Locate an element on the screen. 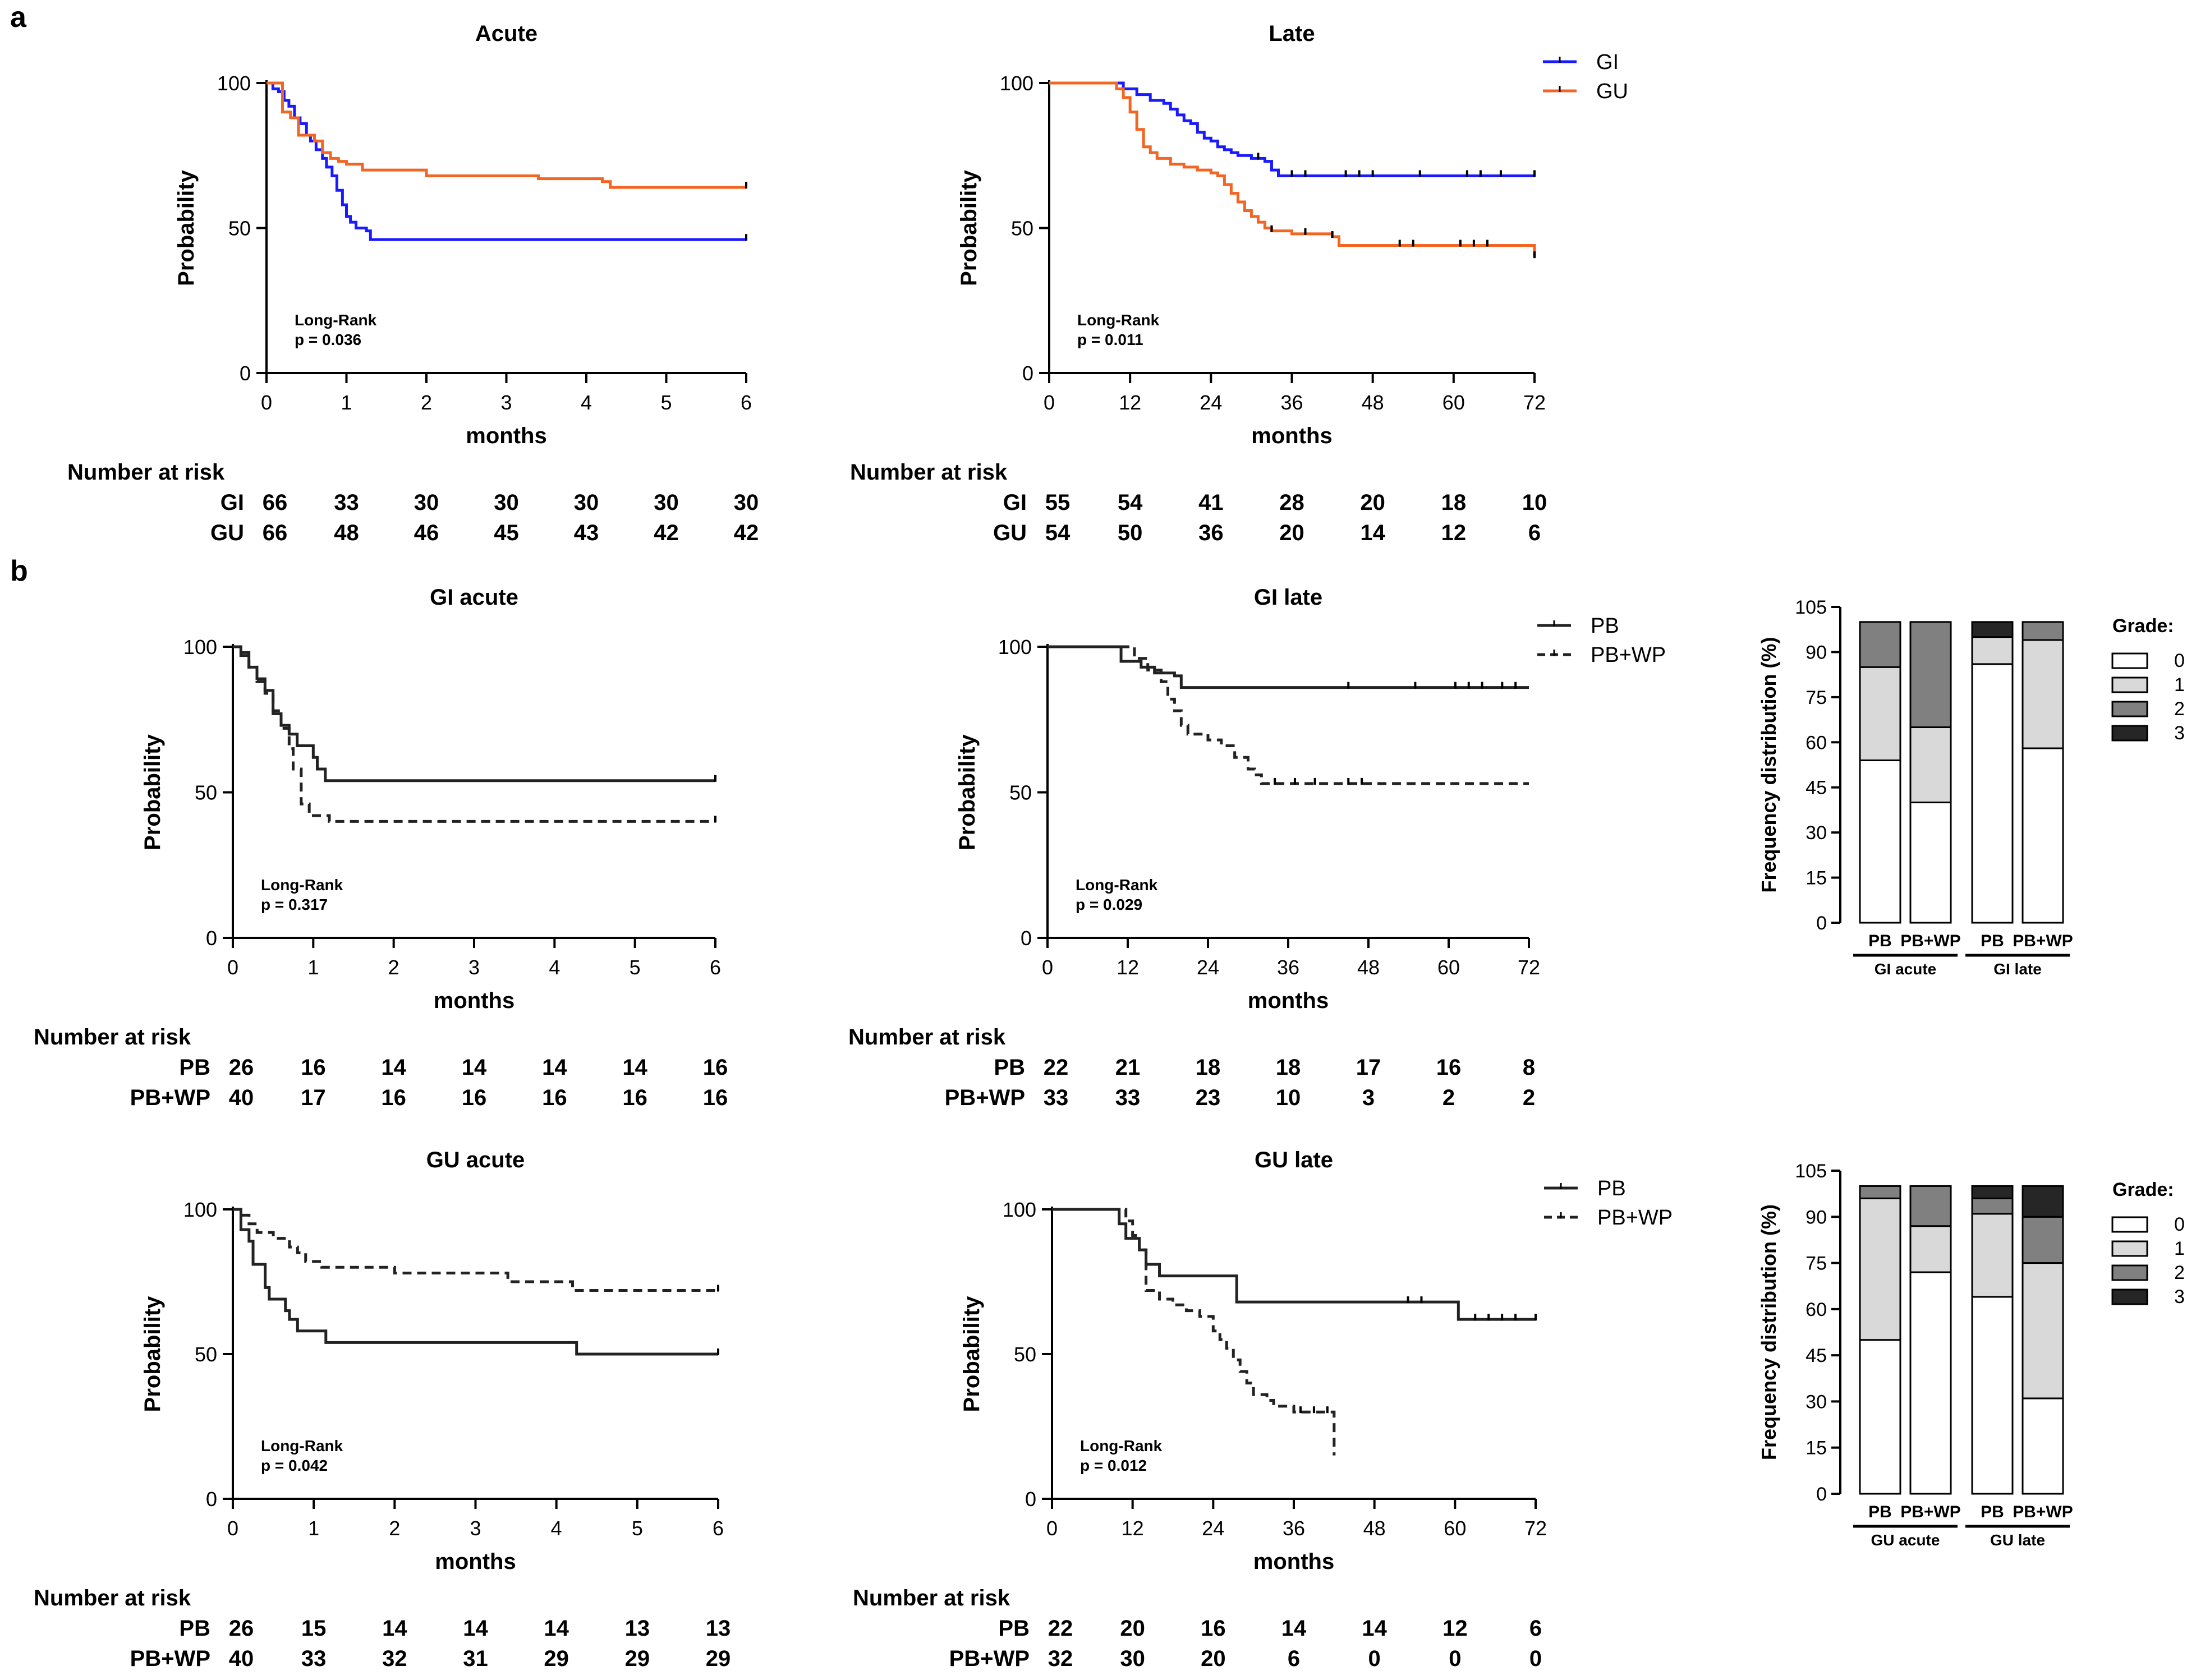  x-tick-label: 60 is located at coordinates (1453, 402).